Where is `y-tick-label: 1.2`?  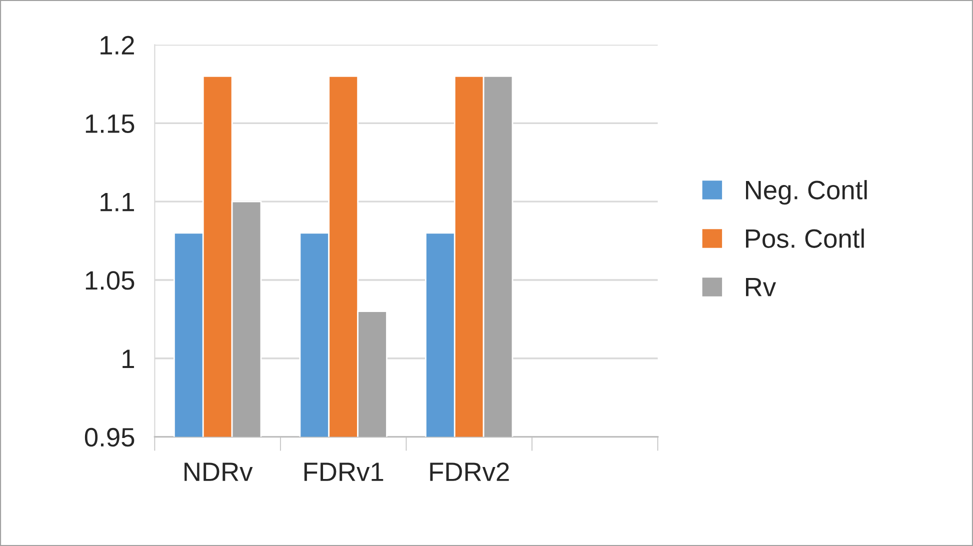 y-tick-label: 1.2 is located at coordinates (117, 45).